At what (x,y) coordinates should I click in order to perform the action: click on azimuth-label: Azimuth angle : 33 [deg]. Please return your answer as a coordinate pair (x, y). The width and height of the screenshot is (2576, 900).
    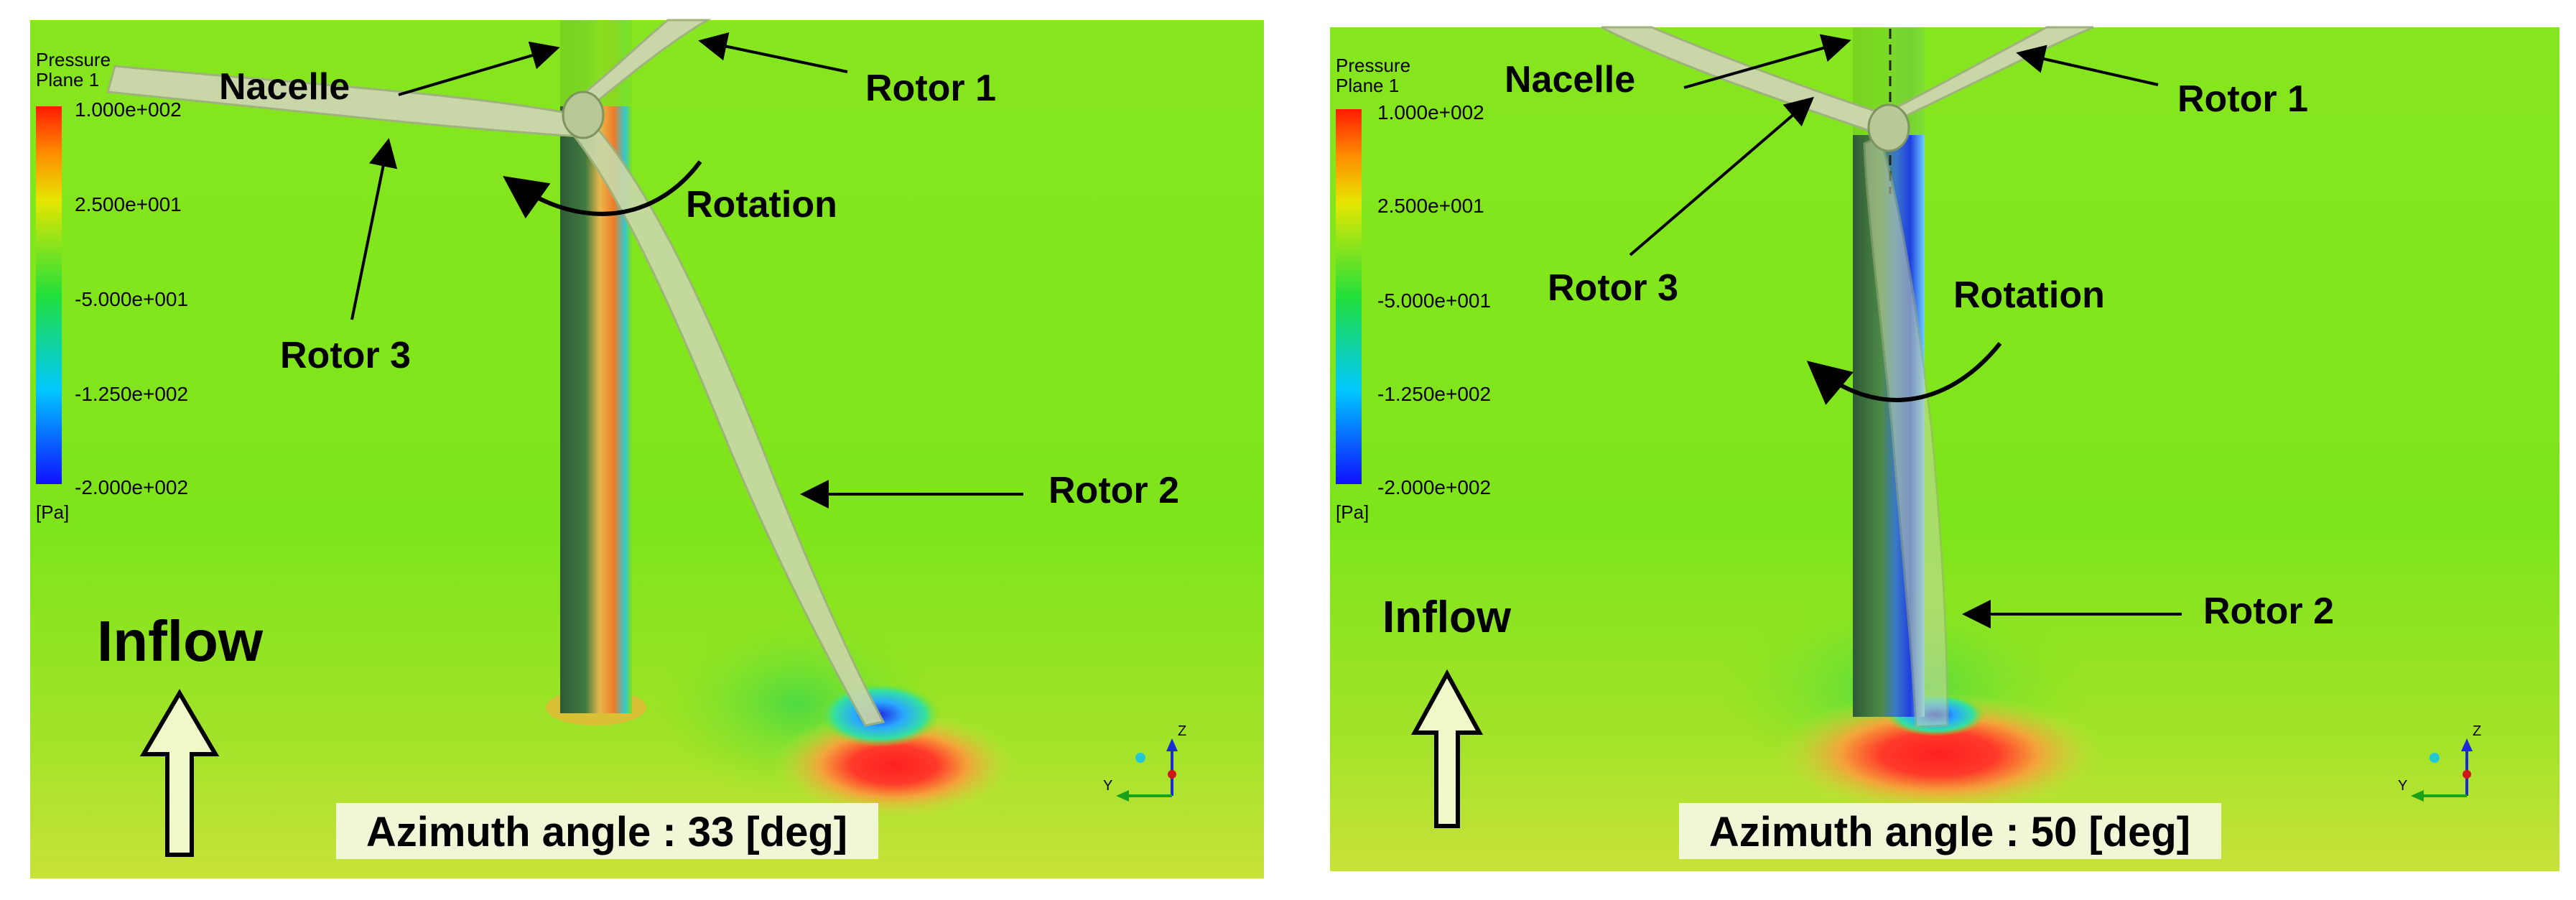
    Looking at the image, I should click on (606, 832).